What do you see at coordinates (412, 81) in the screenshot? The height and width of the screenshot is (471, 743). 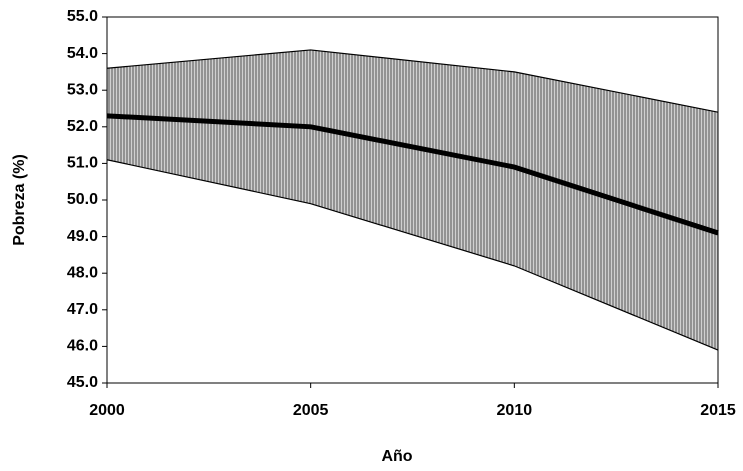 I see `band-upper` at bounding box center [412, 81].